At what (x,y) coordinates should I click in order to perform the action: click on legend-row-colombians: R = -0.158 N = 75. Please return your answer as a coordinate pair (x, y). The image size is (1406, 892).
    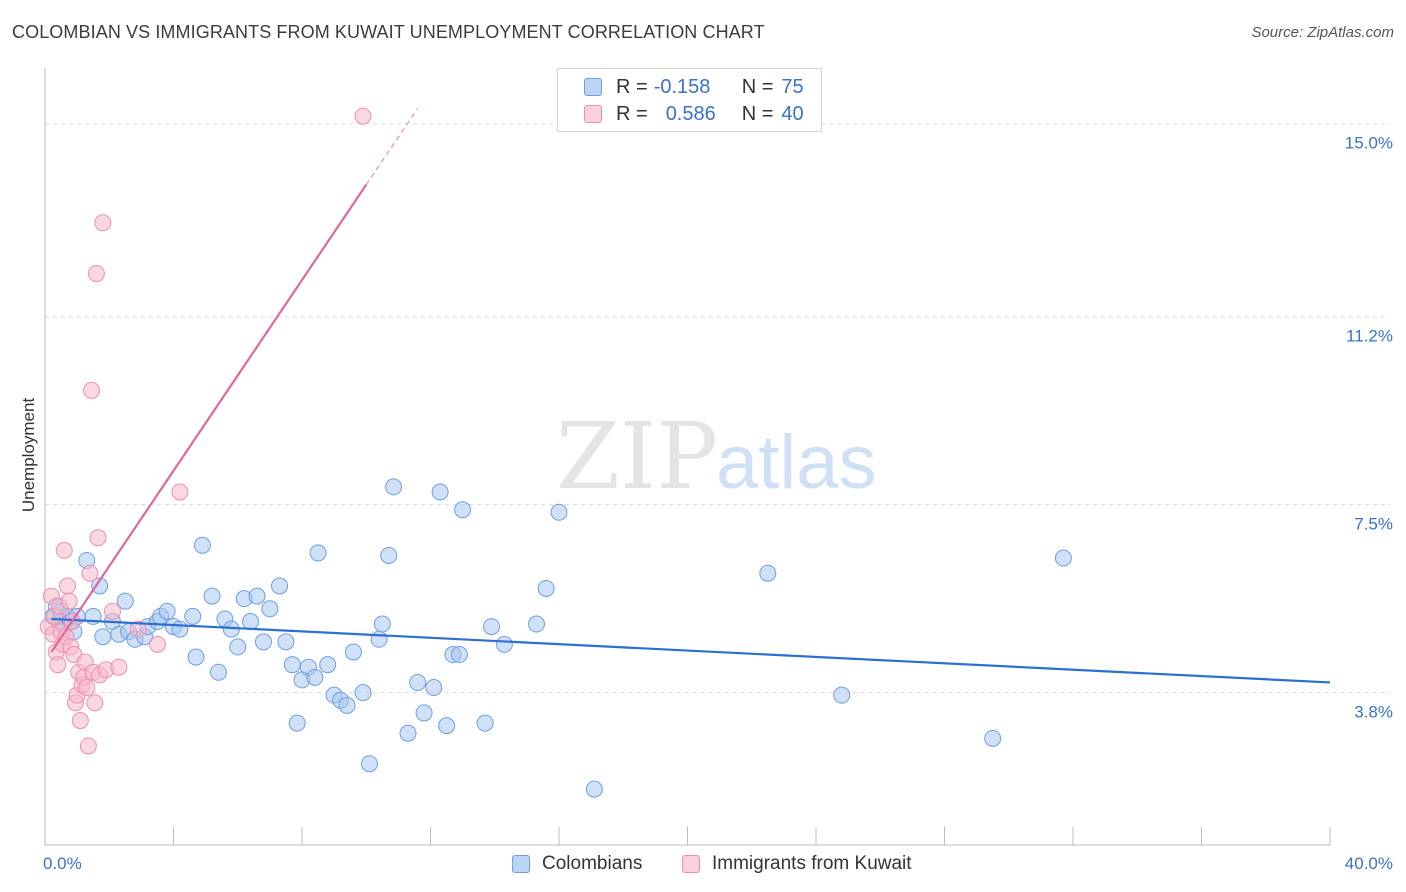
    Looking at the image, I should click on (694, 87).